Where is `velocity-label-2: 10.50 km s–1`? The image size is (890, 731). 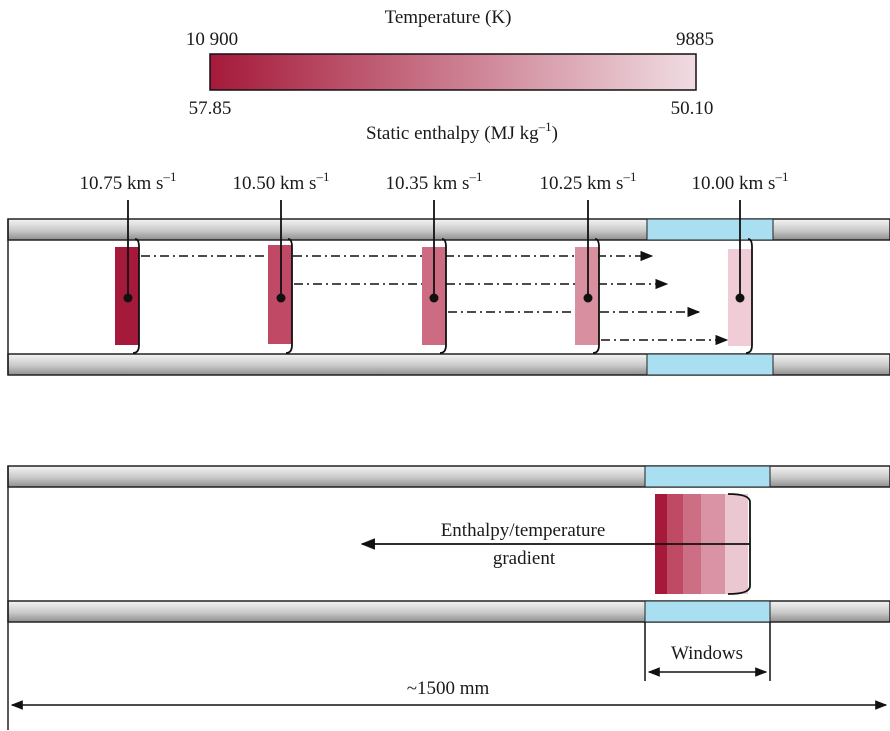 velocity-label-2: 10.50 km s–1 is located at coordinates (281, 181).